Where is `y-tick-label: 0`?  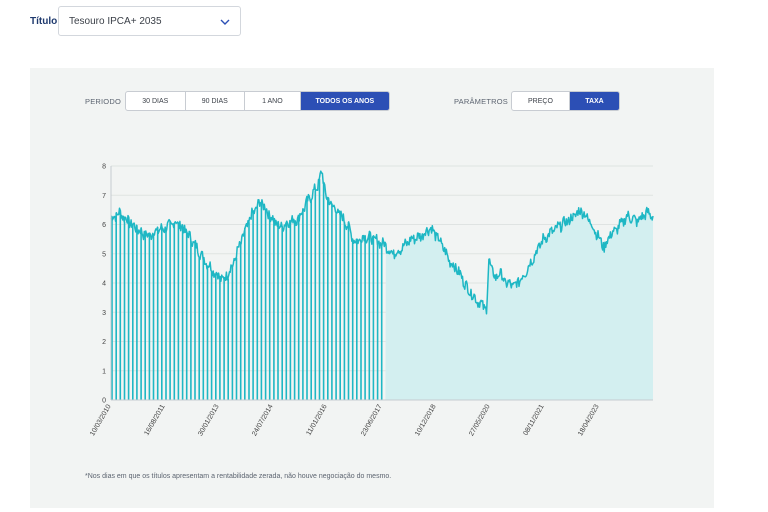 y-tick-label: 0 is located at coordinates (104, 401).